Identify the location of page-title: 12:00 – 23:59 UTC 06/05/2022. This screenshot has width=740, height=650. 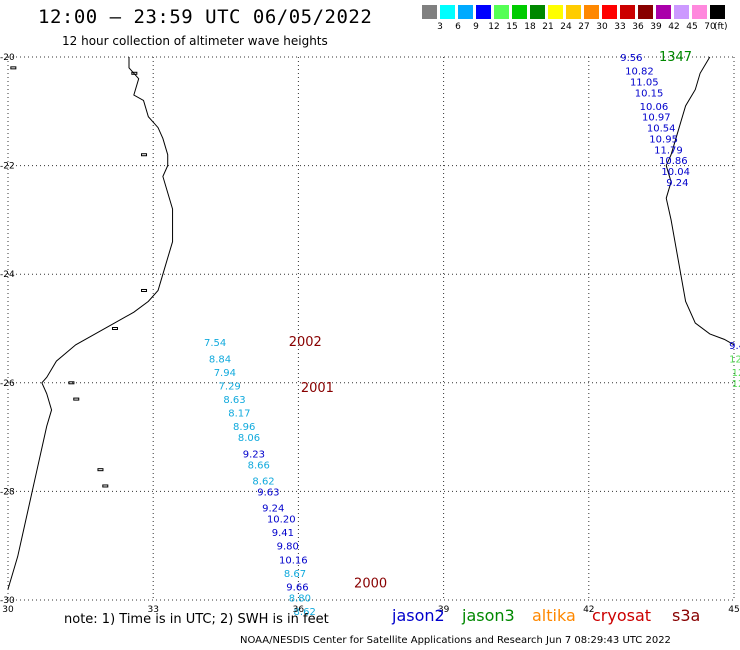
(205, 17).